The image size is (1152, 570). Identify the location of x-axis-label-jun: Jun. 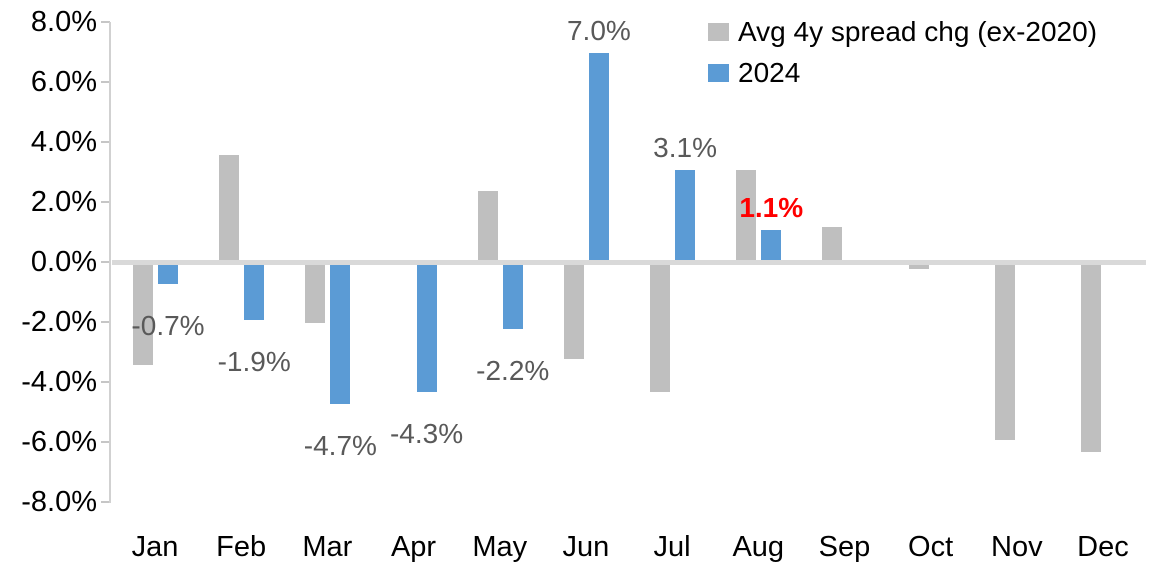
(586, 547).